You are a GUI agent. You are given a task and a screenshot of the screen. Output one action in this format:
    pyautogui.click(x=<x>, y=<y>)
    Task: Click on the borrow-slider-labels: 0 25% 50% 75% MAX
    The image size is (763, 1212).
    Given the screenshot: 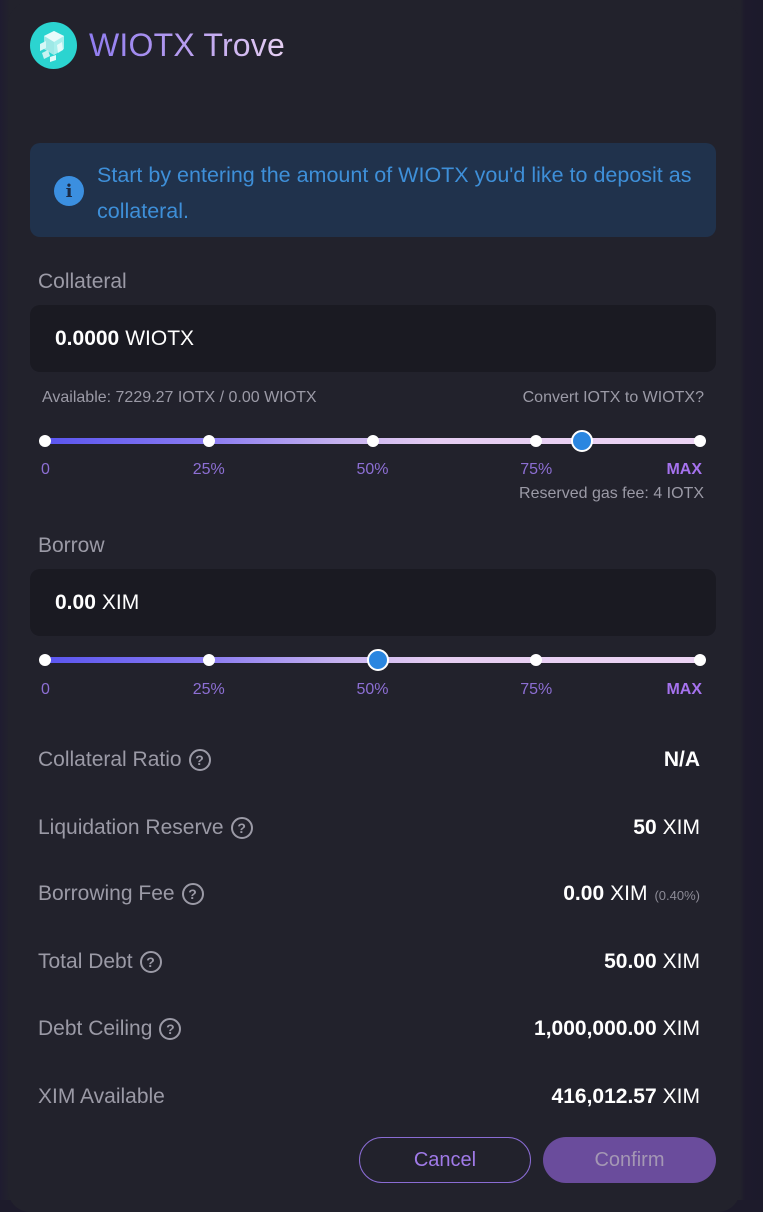 What is the action you would take?
    pyautogui.click(x=371, y=691)
    